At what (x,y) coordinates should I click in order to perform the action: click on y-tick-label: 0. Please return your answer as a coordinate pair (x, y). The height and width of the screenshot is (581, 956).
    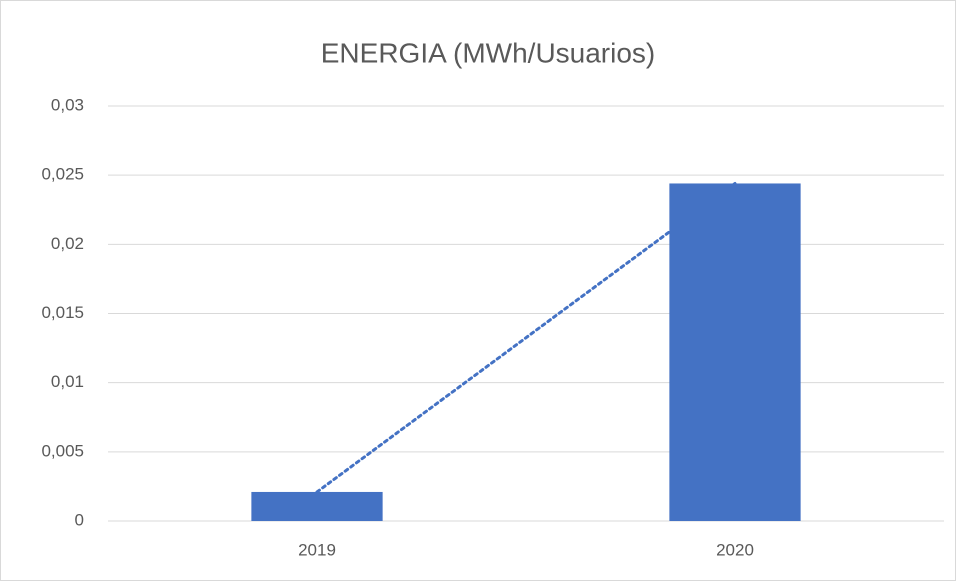
    Looking at the image, I should click on (79, 519).